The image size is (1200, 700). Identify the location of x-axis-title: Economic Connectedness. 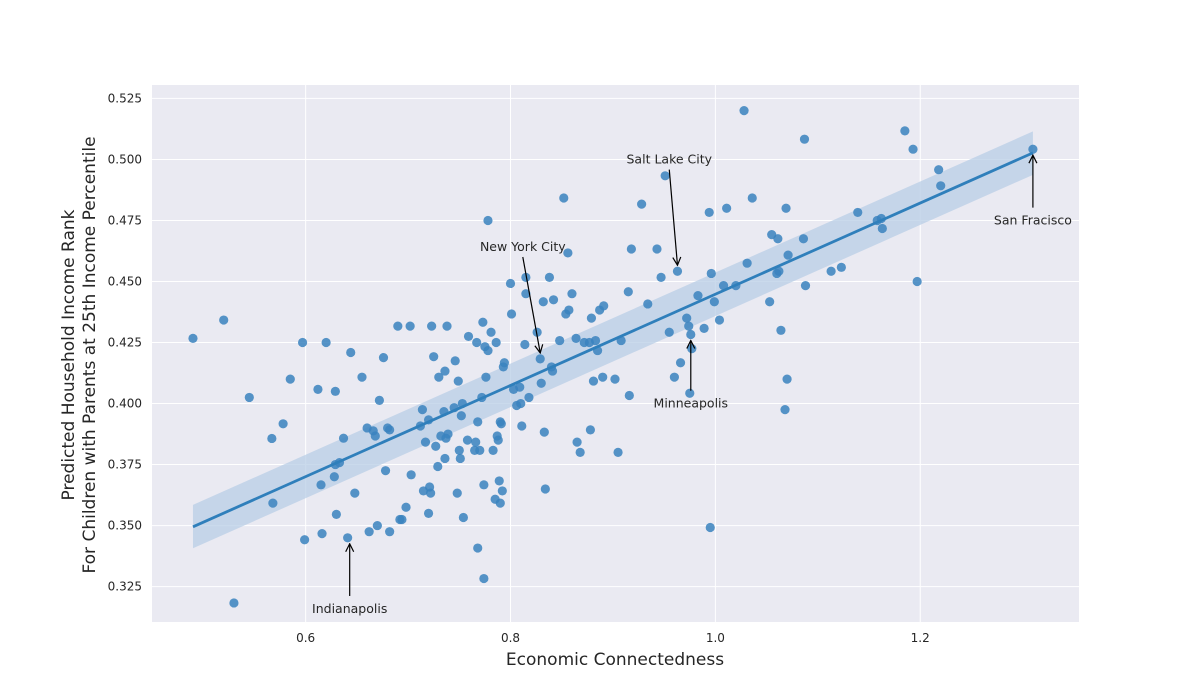
(615, 660).